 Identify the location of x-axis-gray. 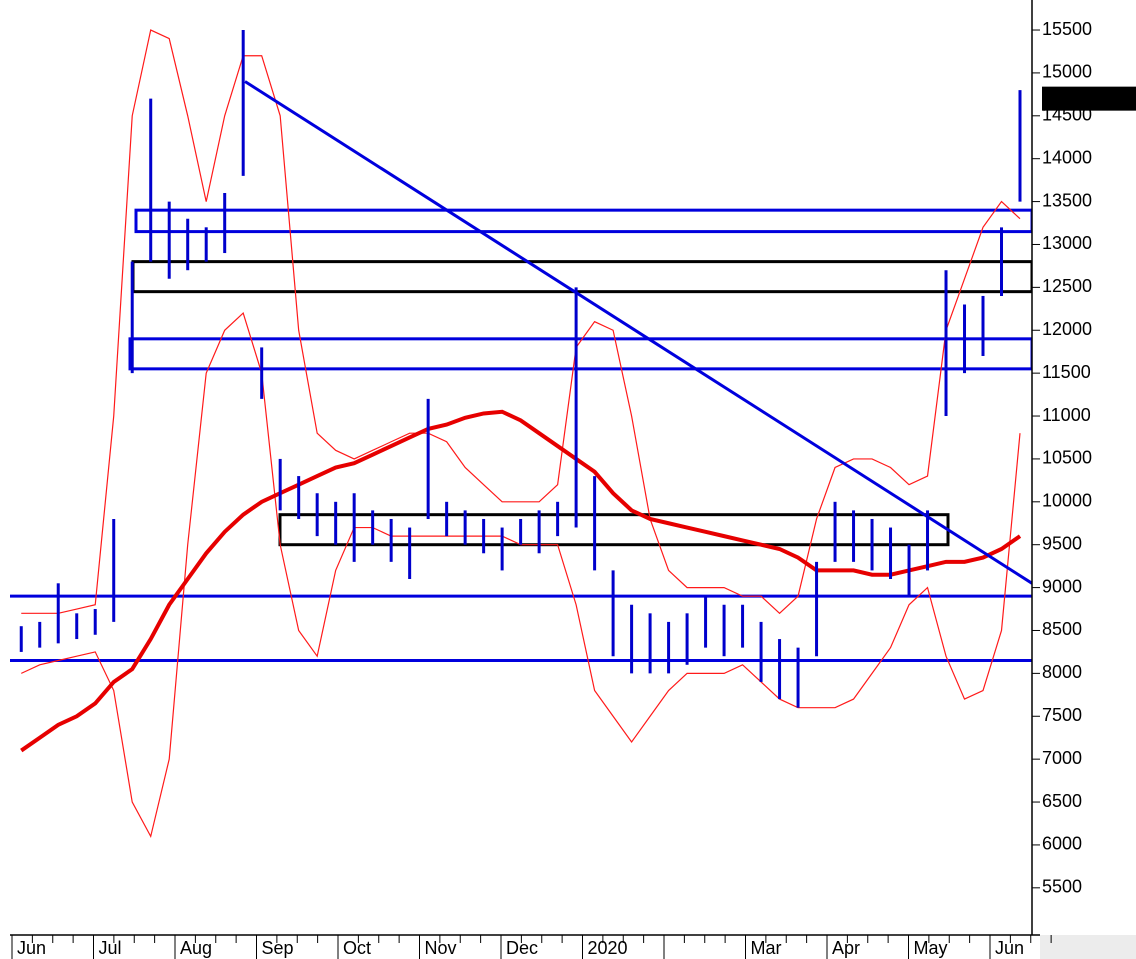
(1088, 947).